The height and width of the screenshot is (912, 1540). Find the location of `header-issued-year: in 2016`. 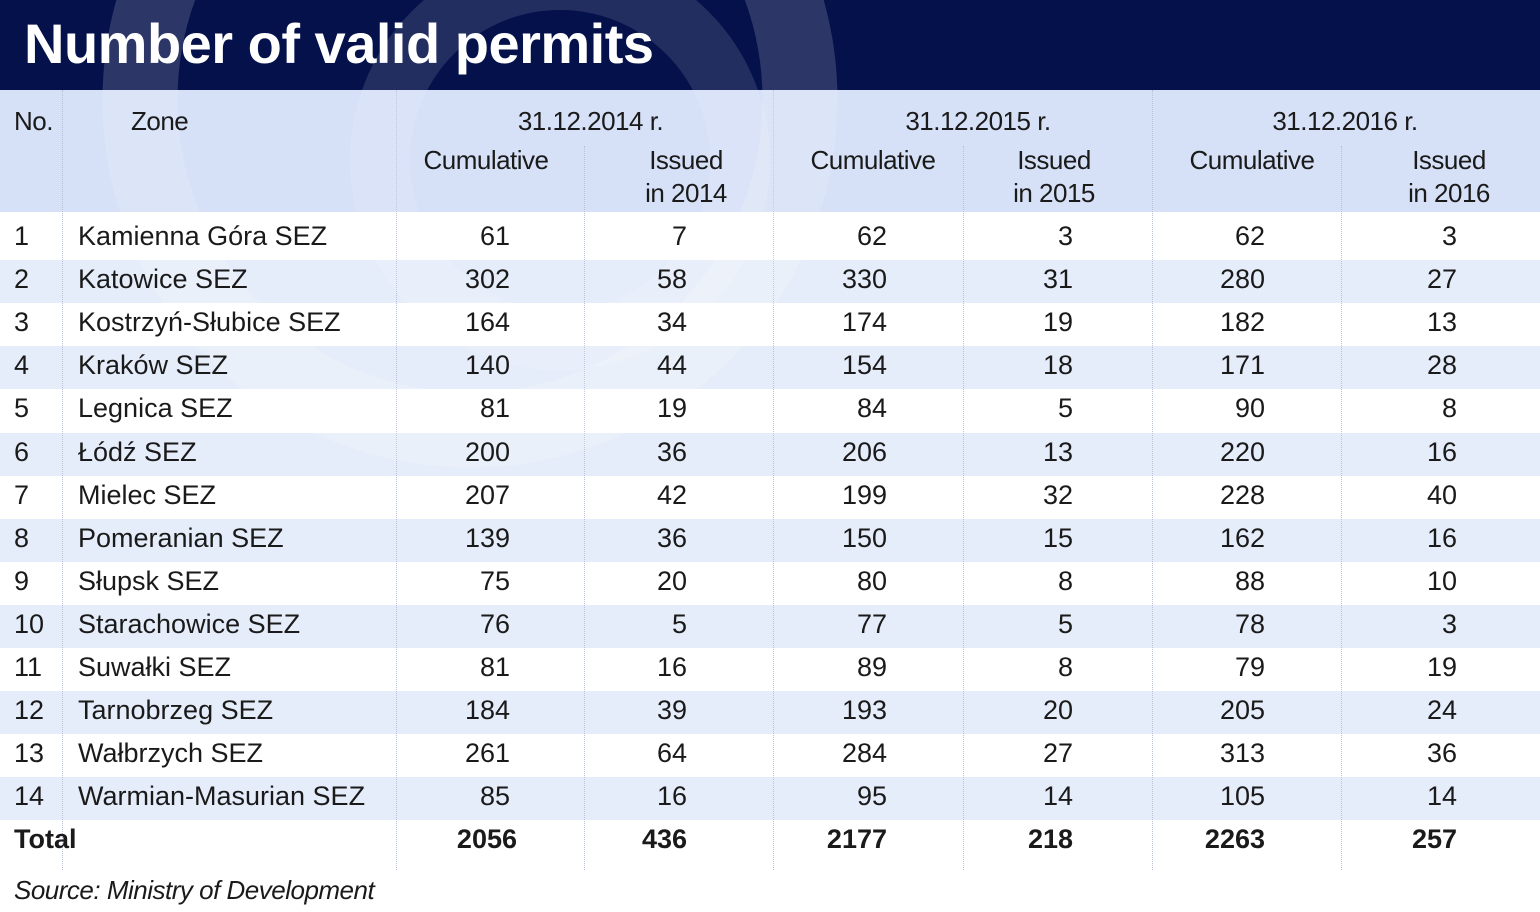

header-issued-year: in 2016 is located at coordinates (1449, 193).